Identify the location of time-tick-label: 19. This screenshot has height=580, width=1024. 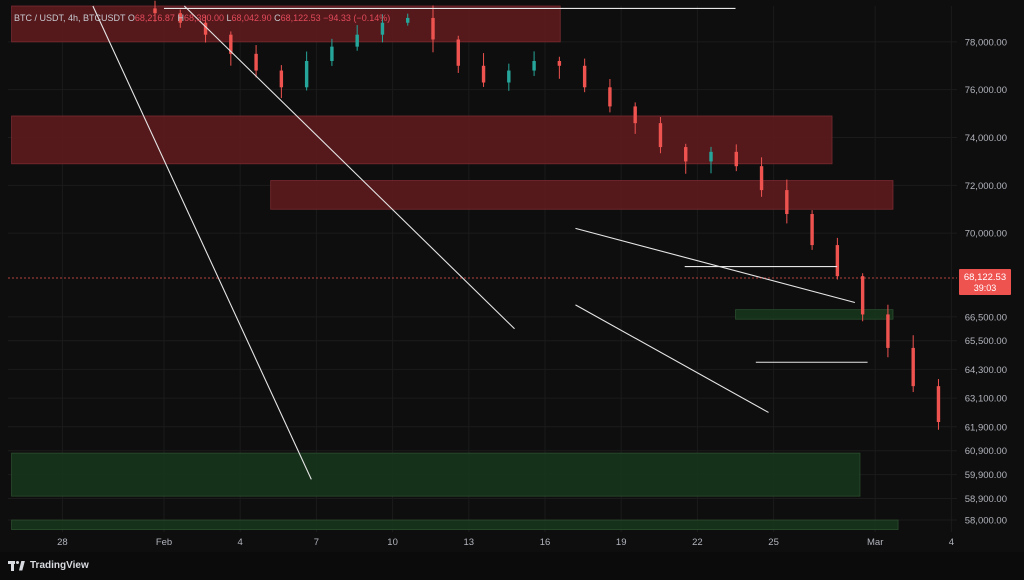
(621, 542).